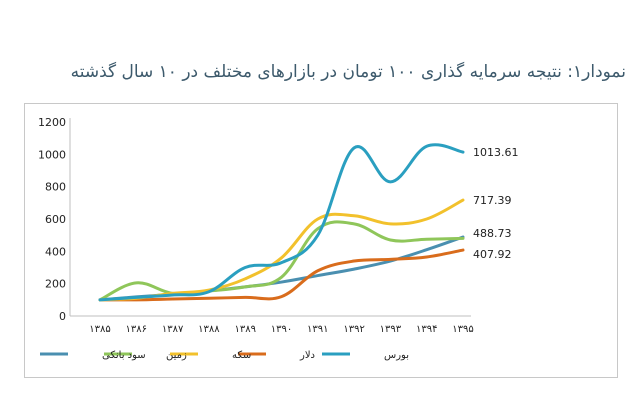 This screenshot has height=417, width=644. Describe the element at coordinates (55, 219) in the screenshot. I see `y-tick-label: 600` at that location.